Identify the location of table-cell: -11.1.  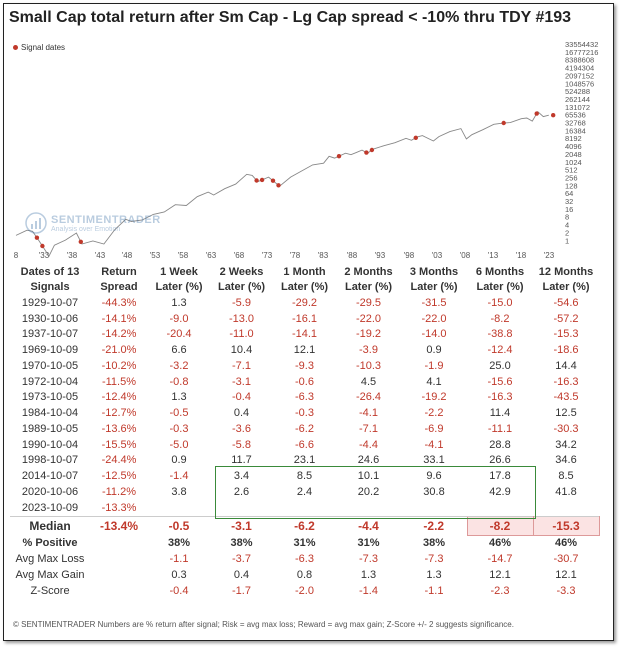
(500, 428).